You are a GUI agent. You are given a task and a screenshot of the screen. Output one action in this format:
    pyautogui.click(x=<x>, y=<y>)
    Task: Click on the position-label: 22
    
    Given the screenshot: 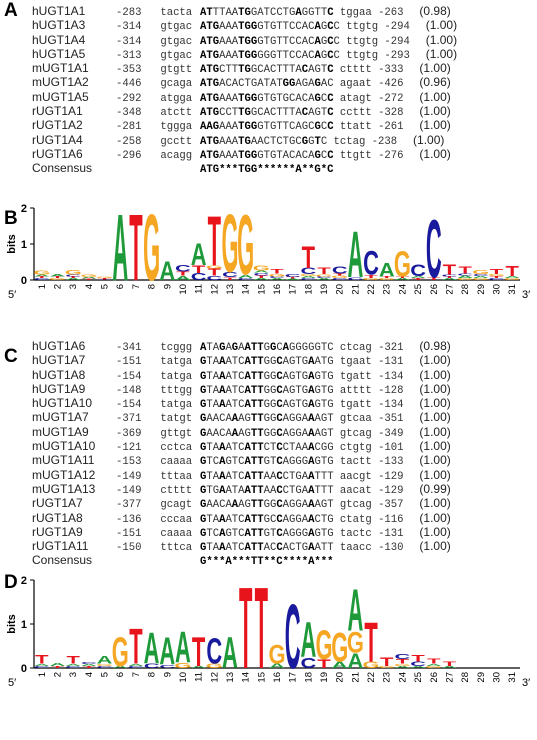 What is the action you would take?
    pyautogui.click(x=371, y=289)
    